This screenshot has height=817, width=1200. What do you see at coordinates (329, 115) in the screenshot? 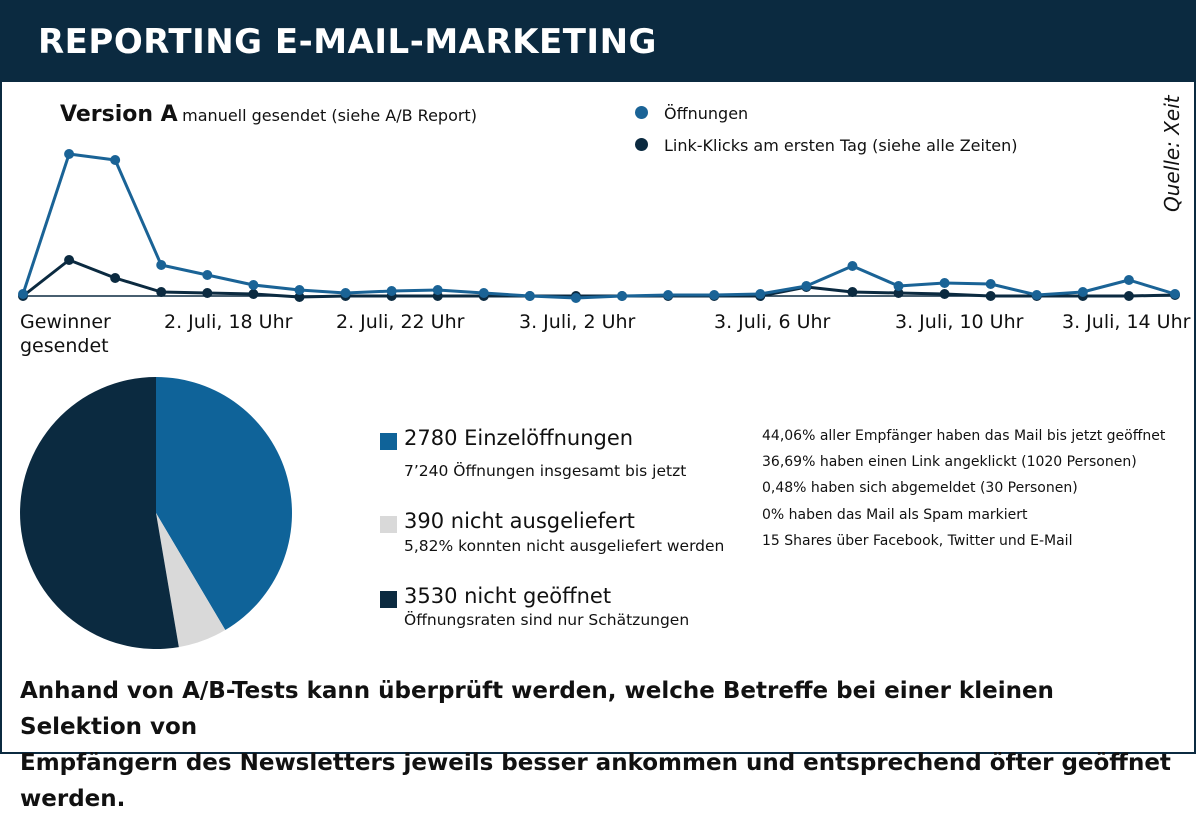
I see `version-note: manuell gesendet (siehe A/B Report)` at bounding box center [329, 115].